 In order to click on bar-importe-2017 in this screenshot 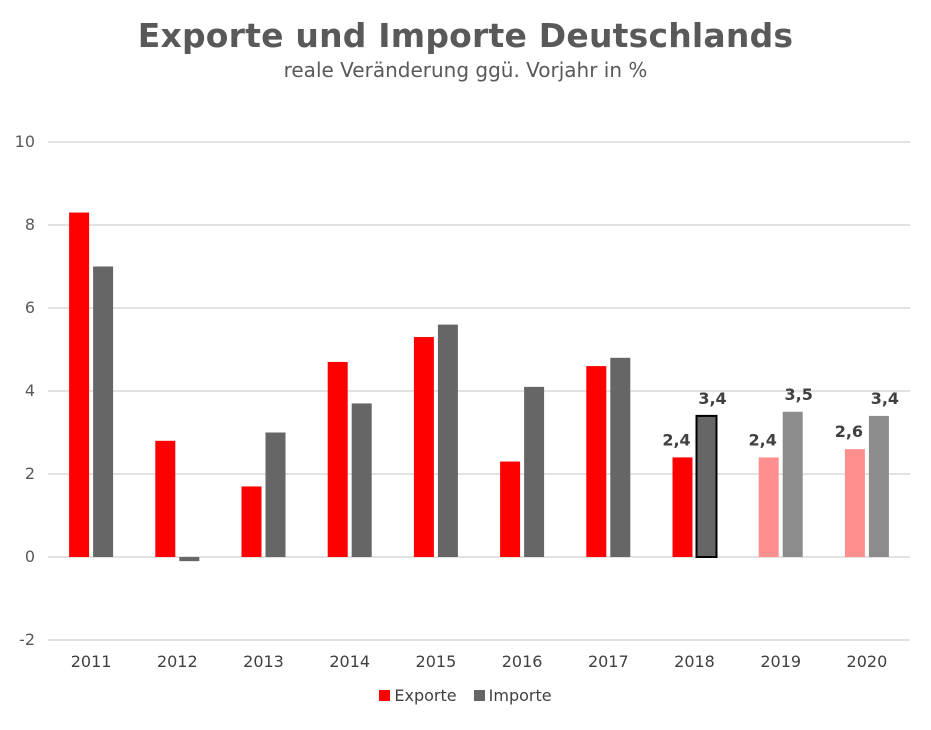, I will do `click(620, 457)`.